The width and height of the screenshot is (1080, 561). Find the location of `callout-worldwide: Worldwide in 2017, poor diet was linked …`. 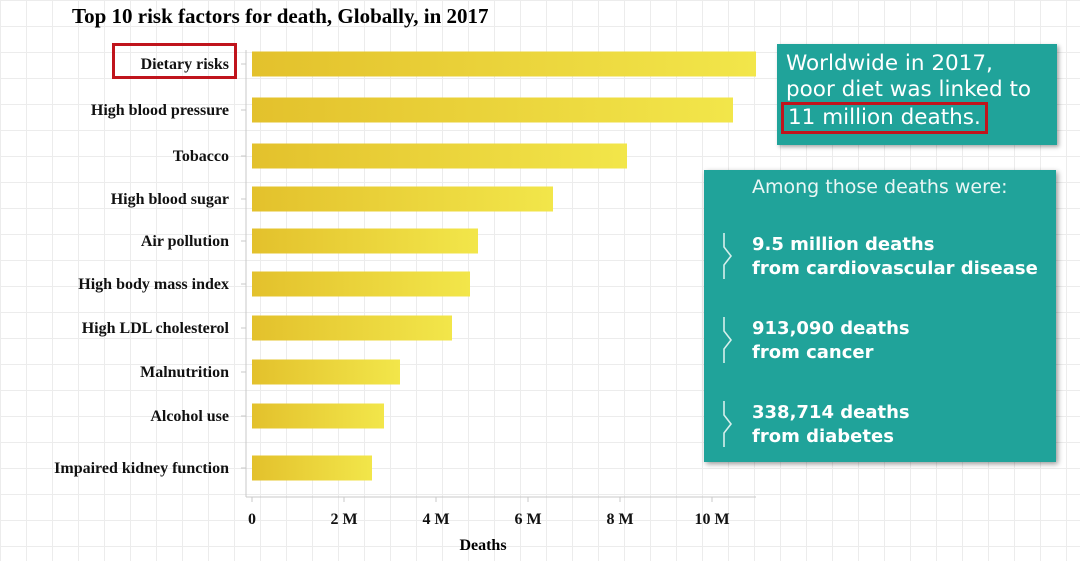

callout-worldwide: Worldwide in 2017, poor diet was linked … is located at coordinates (917, 94).